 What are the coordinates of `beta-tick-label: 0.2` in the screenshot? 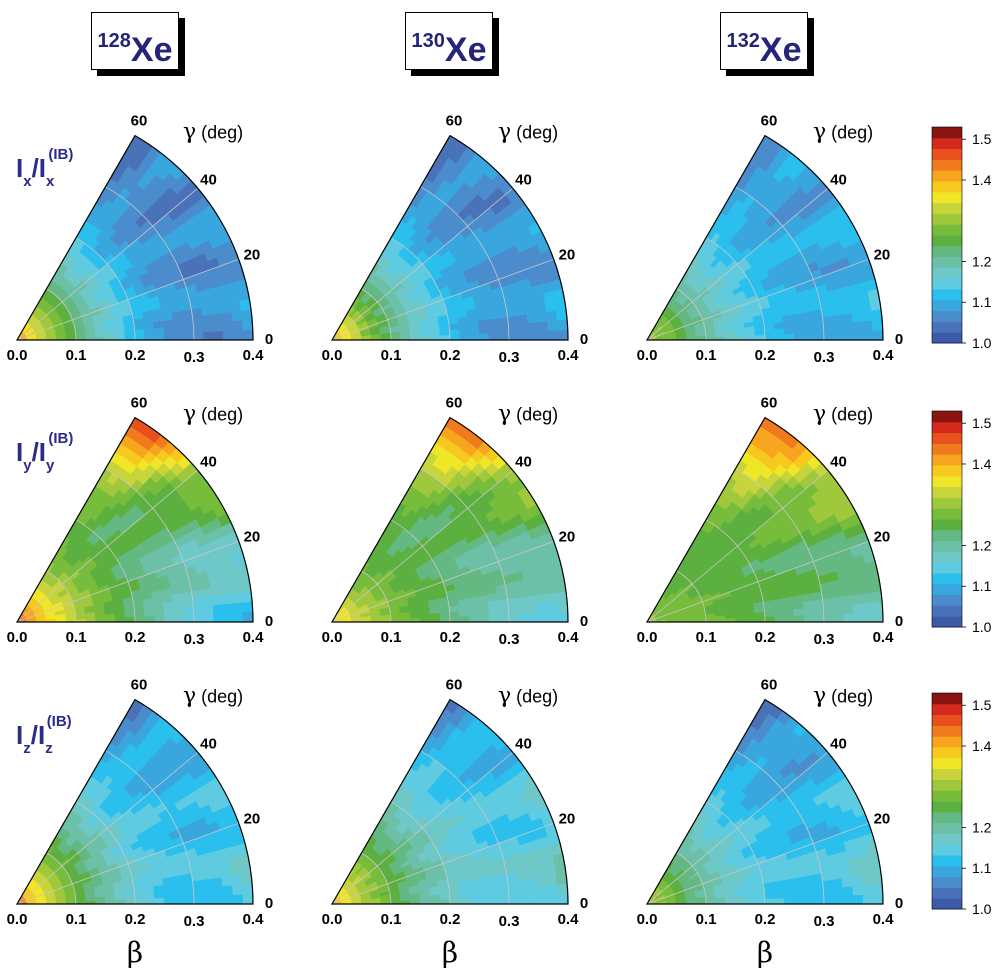 It's located at (765, 355).